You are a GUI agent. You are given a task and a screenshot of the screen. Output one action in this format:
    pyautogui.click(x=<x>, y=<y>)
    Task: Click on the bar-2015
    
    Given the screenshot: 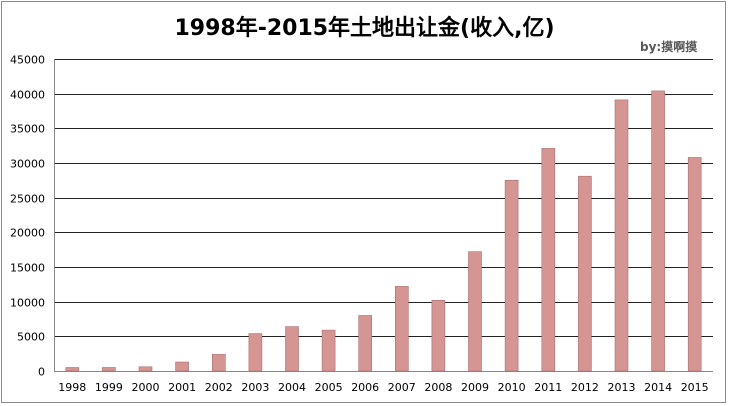 What is the action you would take?
    pyautogui.click(x=694, y=264)
    